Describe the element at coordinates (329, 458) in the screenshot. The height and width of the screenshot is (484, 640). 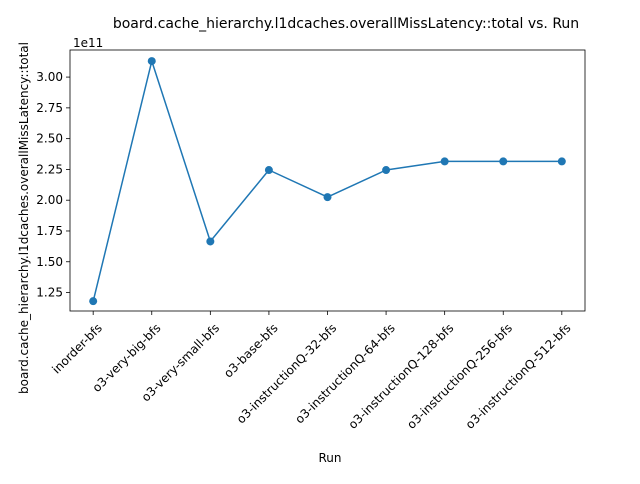
I see `x-axis-label: Run` at that location.